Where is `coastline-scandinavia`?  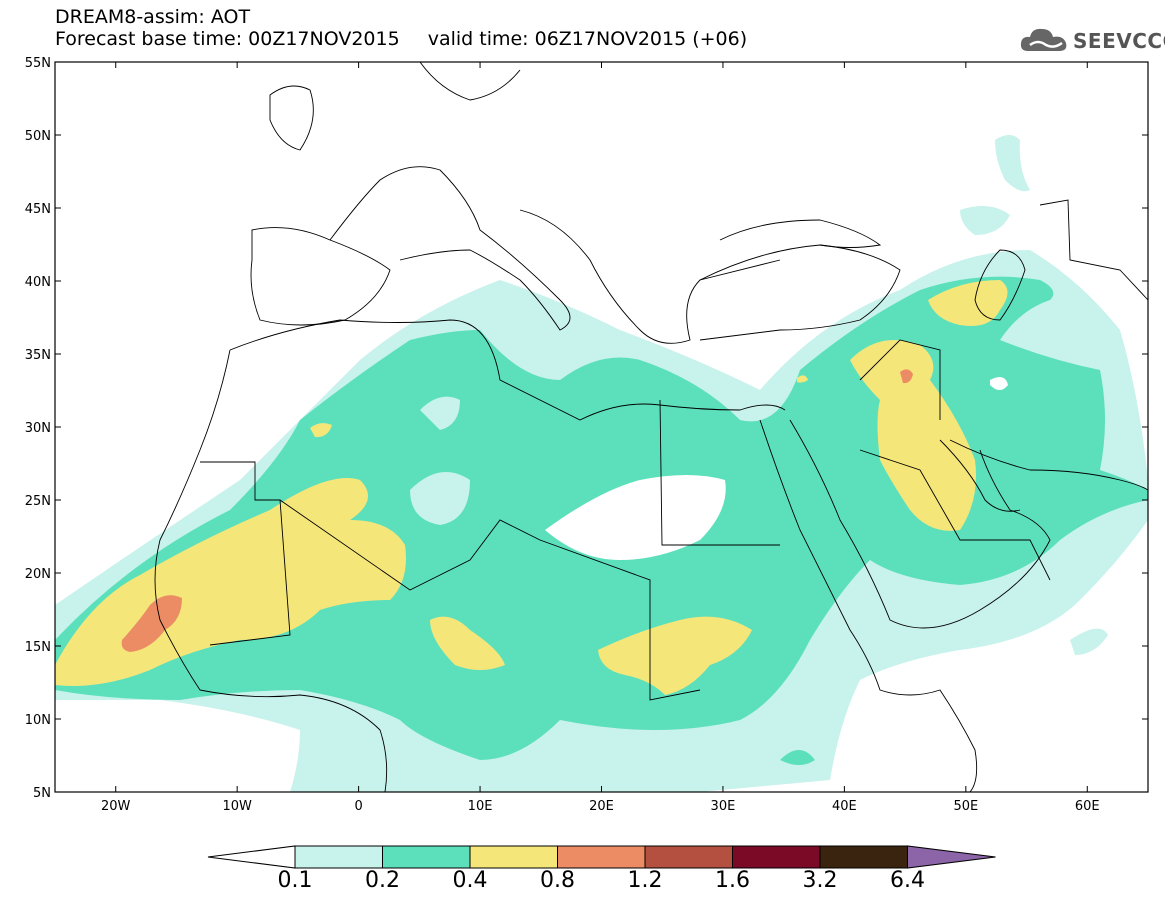
coastline-scandinavia is located at coordinates (470, 81).